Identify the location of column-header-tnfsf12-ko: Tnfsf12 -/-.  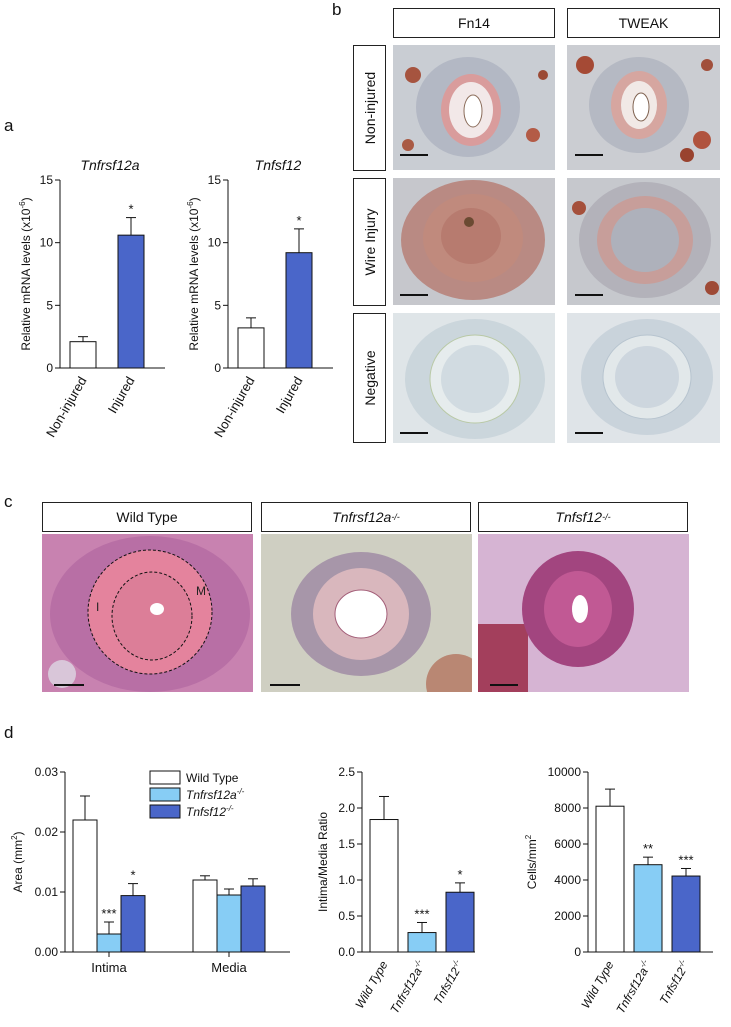
(583, 517).